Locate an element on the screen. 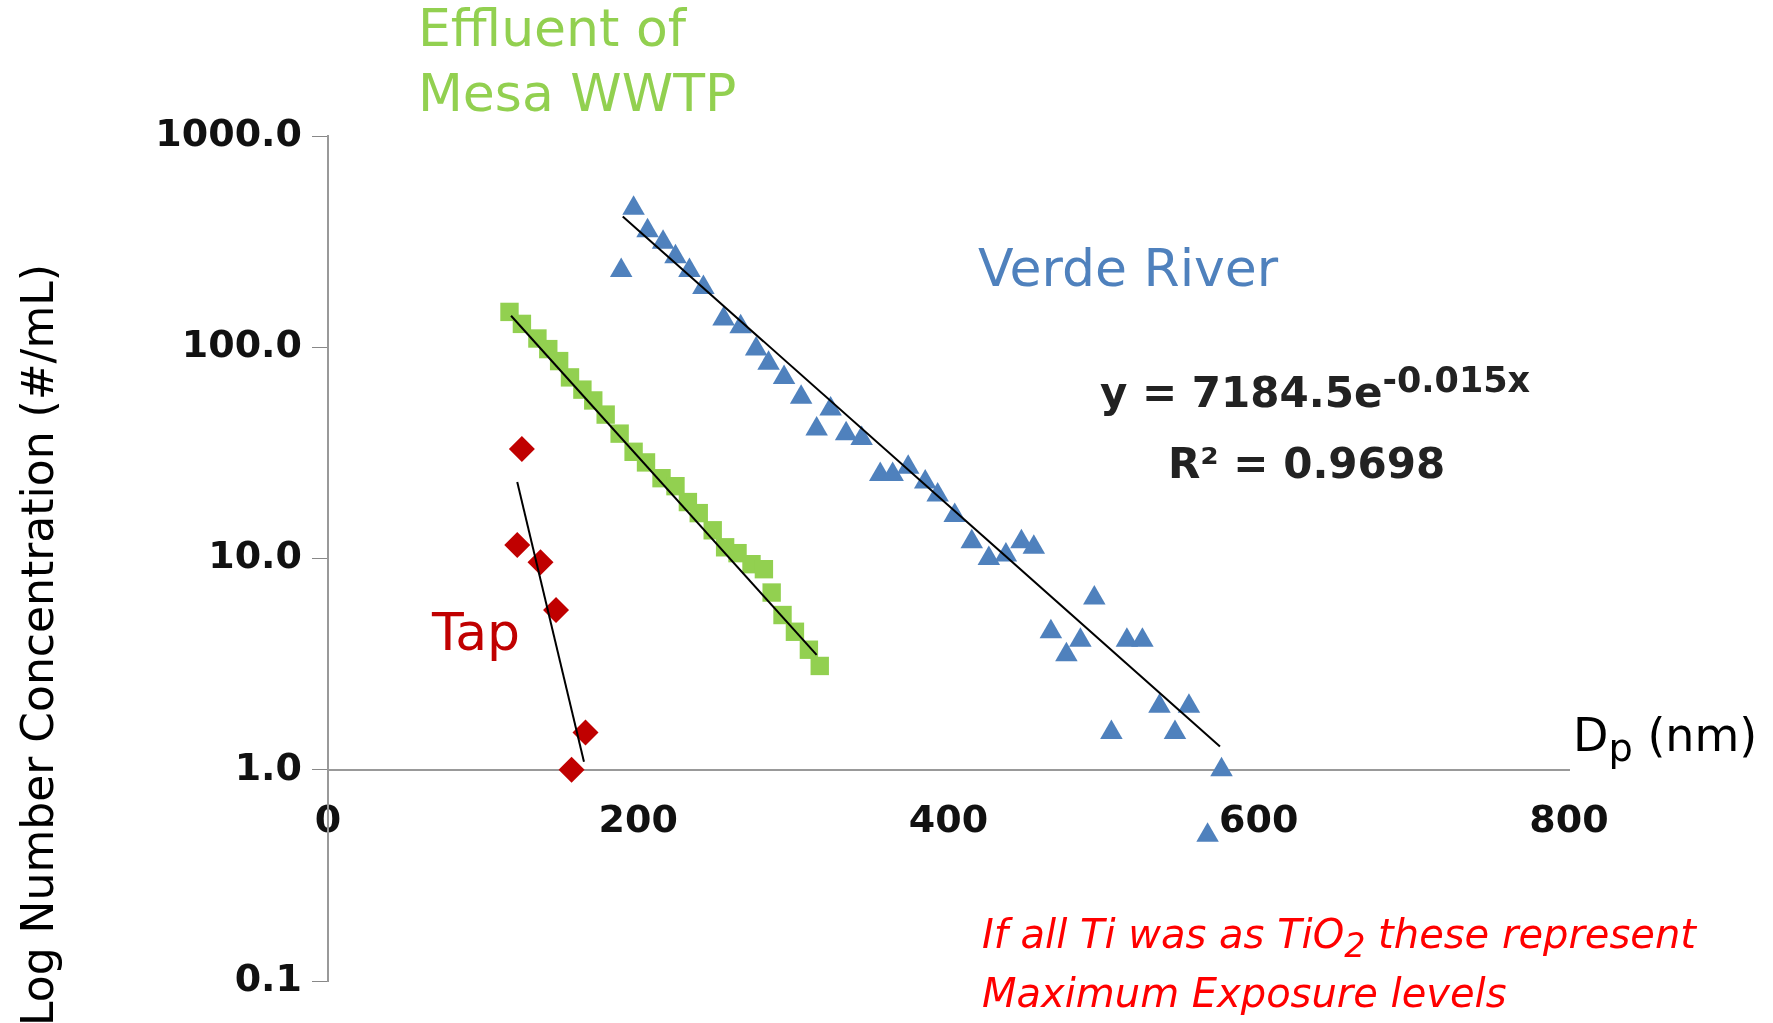 This screenshot has height=1023, width=1773. annotation: y = 7184.5e$^{-0.015x}$ is located at coordinates (1315, 389).